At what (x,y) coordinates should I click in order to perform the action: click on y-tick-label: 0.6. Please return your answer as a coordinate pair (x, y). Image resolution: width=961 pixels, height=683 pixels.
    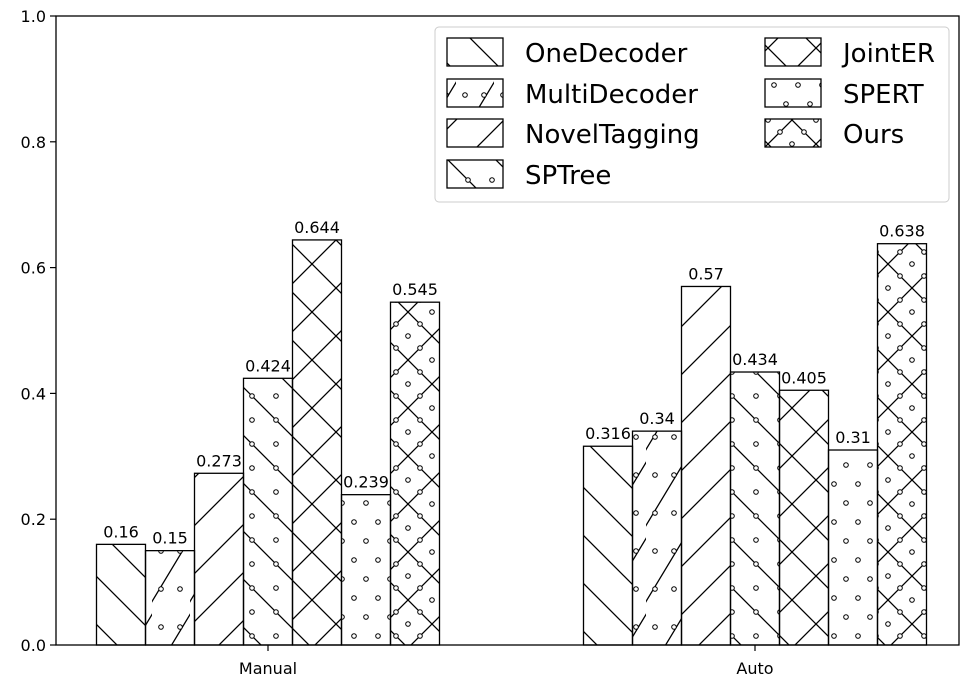
    Looking at the image, I should click on (33, 268).